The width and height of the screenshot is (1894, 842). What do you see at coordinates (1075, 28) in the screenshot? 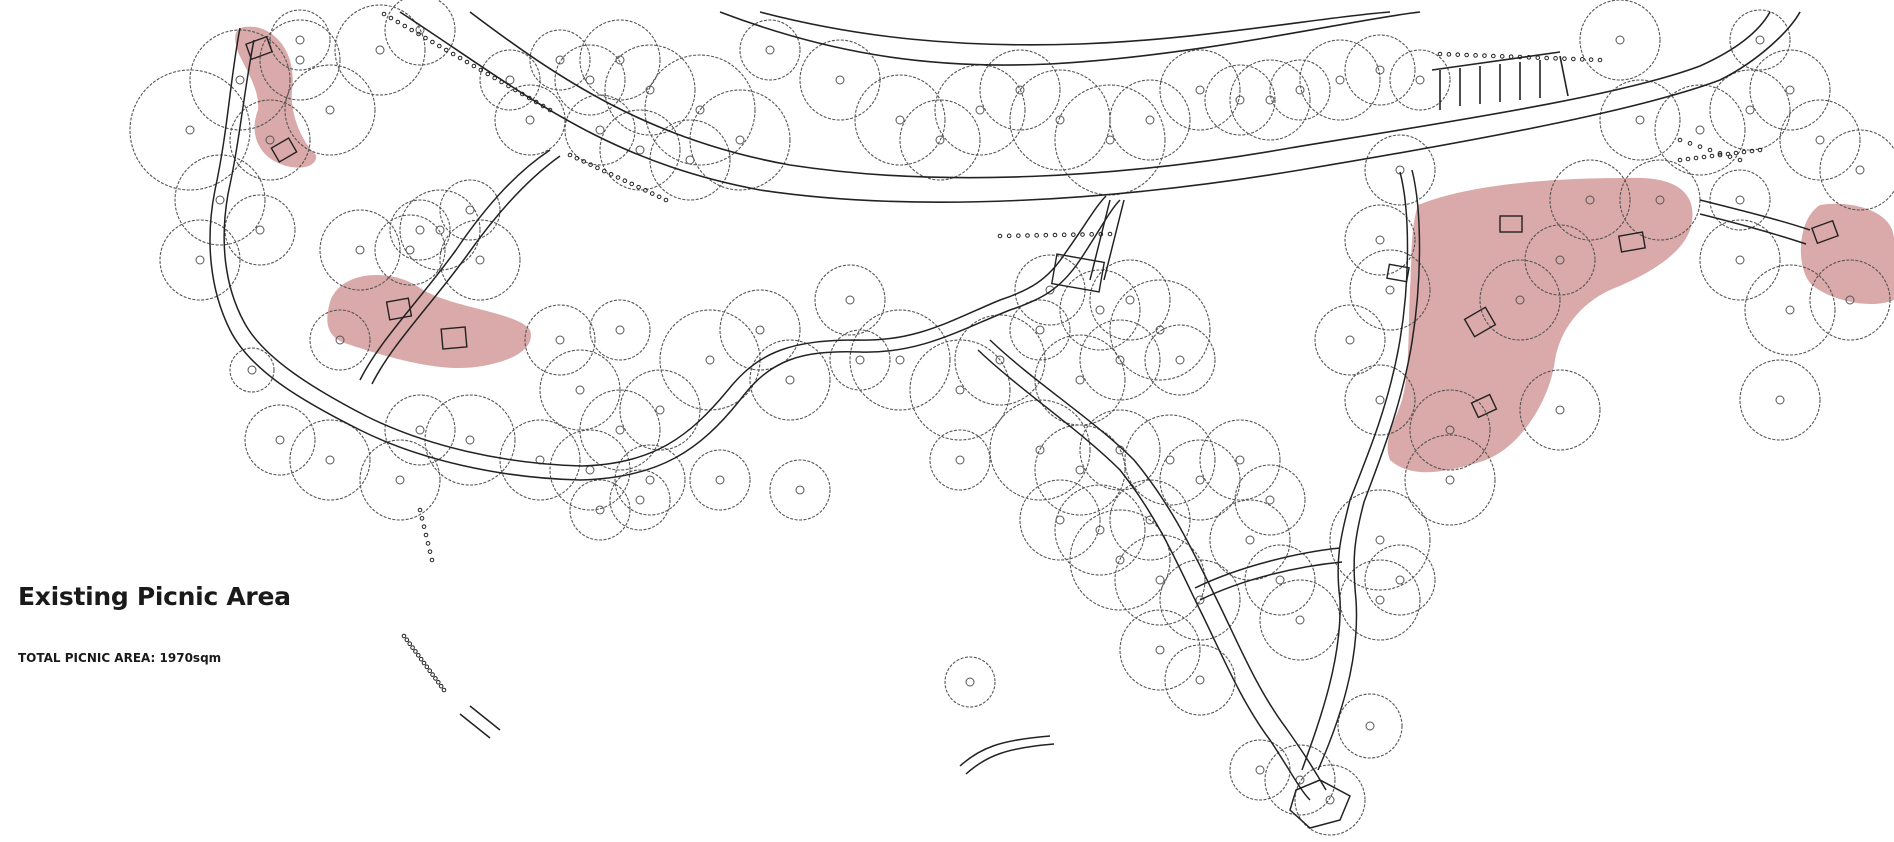
I see `north-road-inner` at bounding box center [1075, 28].